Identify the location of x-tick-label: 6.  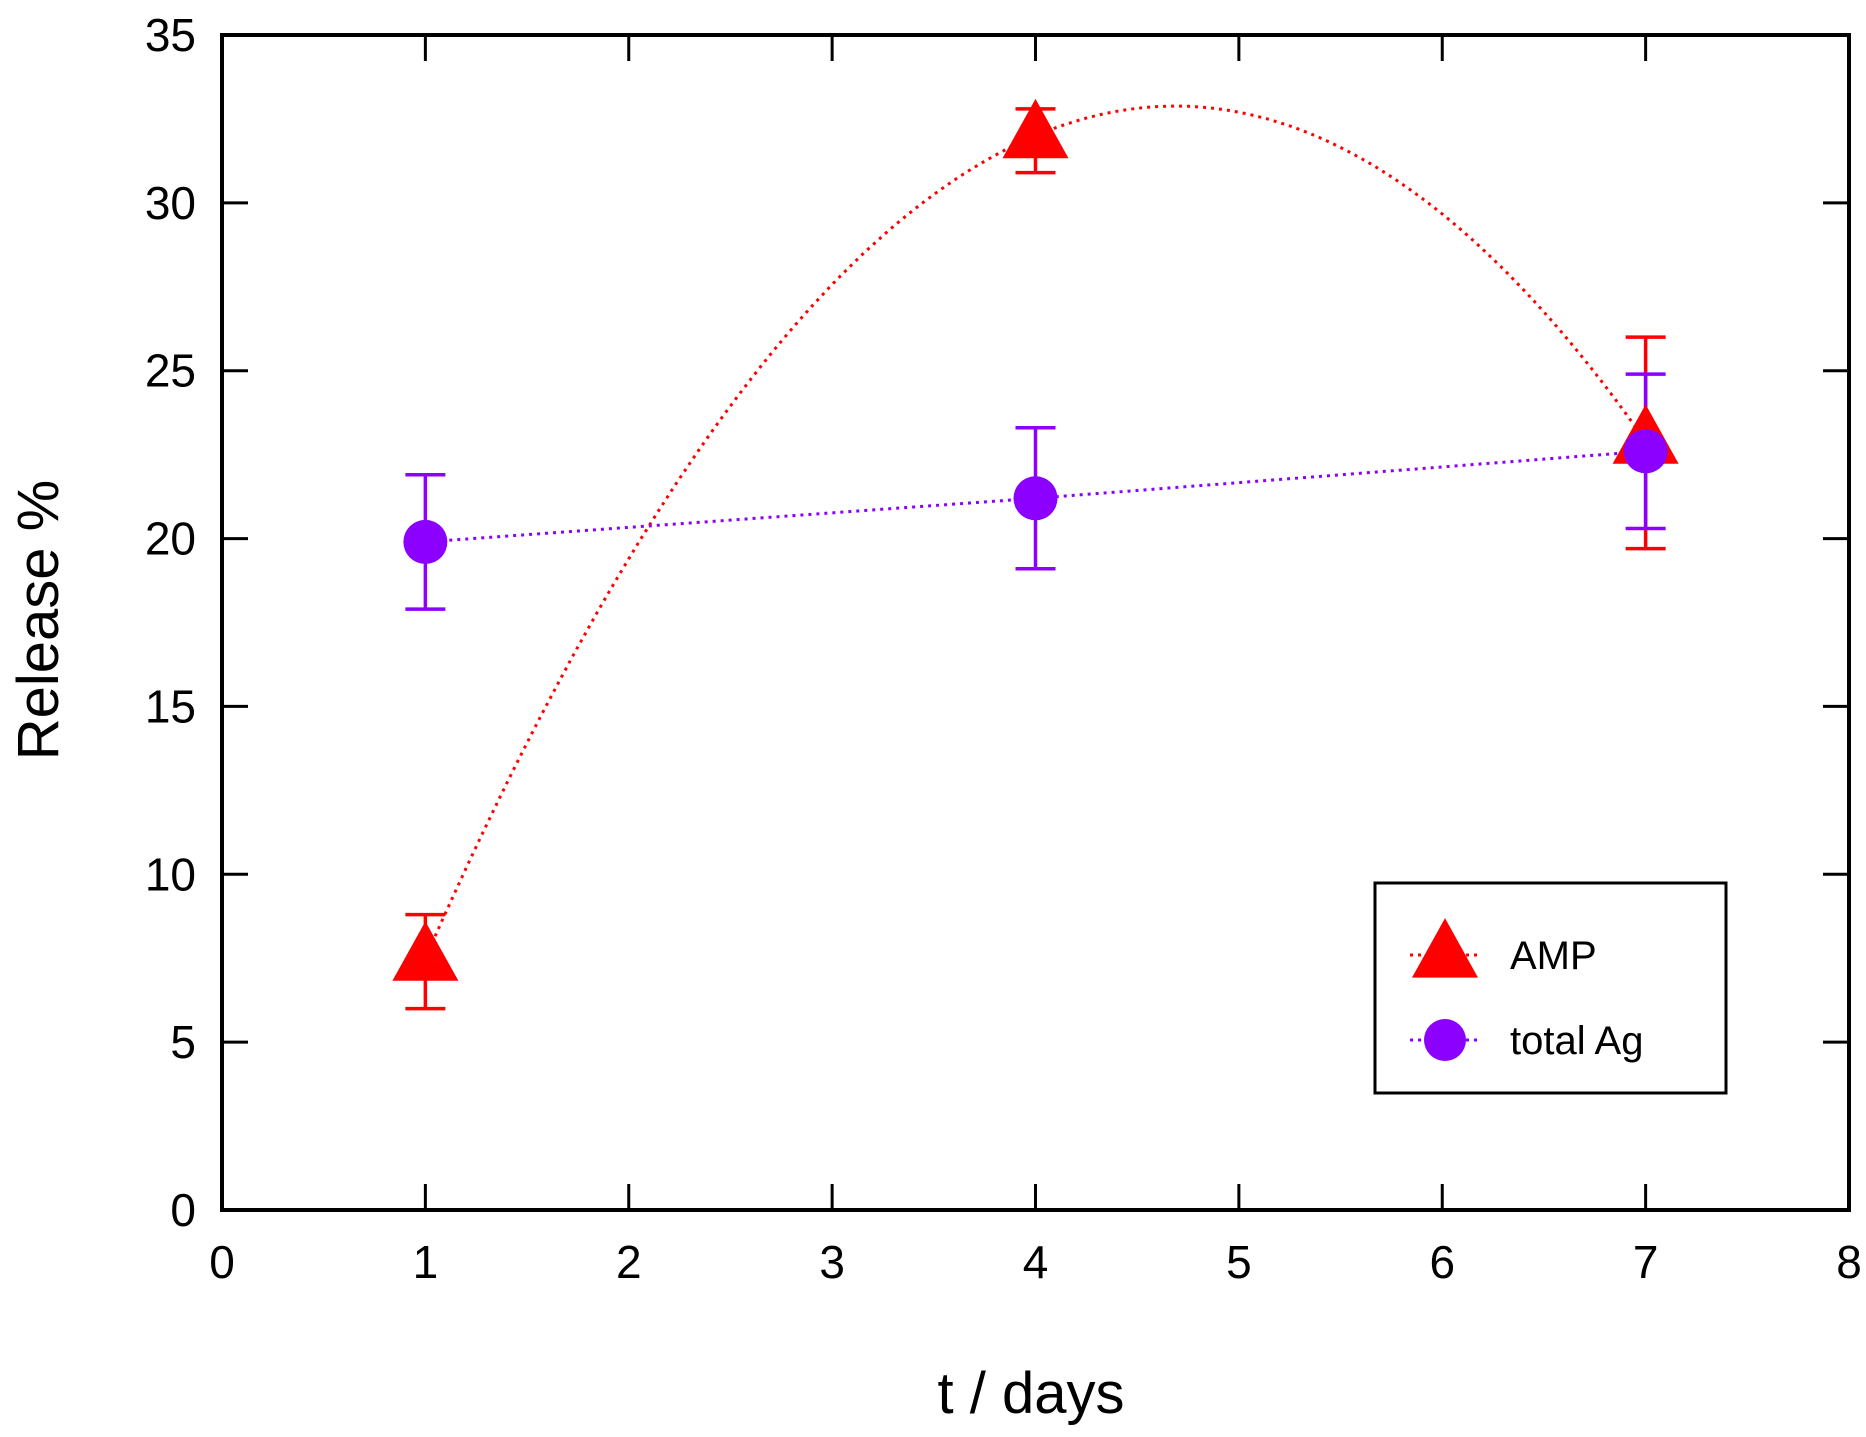
(1442, 1262).